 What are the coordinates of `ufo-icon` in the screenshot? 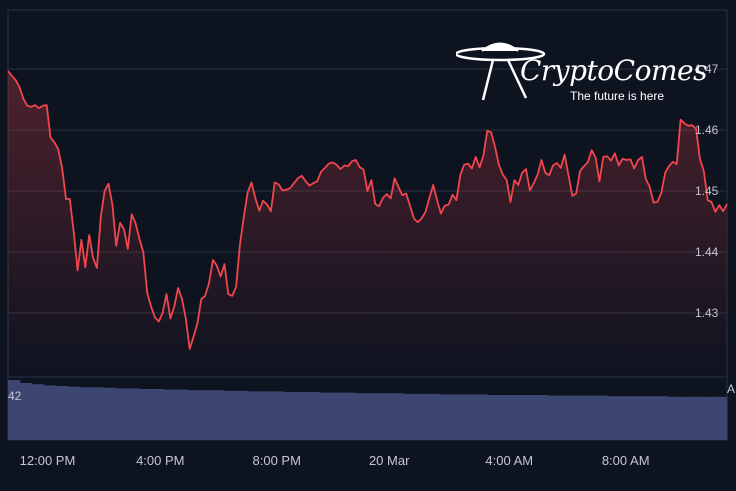 It's located at (501, 71).